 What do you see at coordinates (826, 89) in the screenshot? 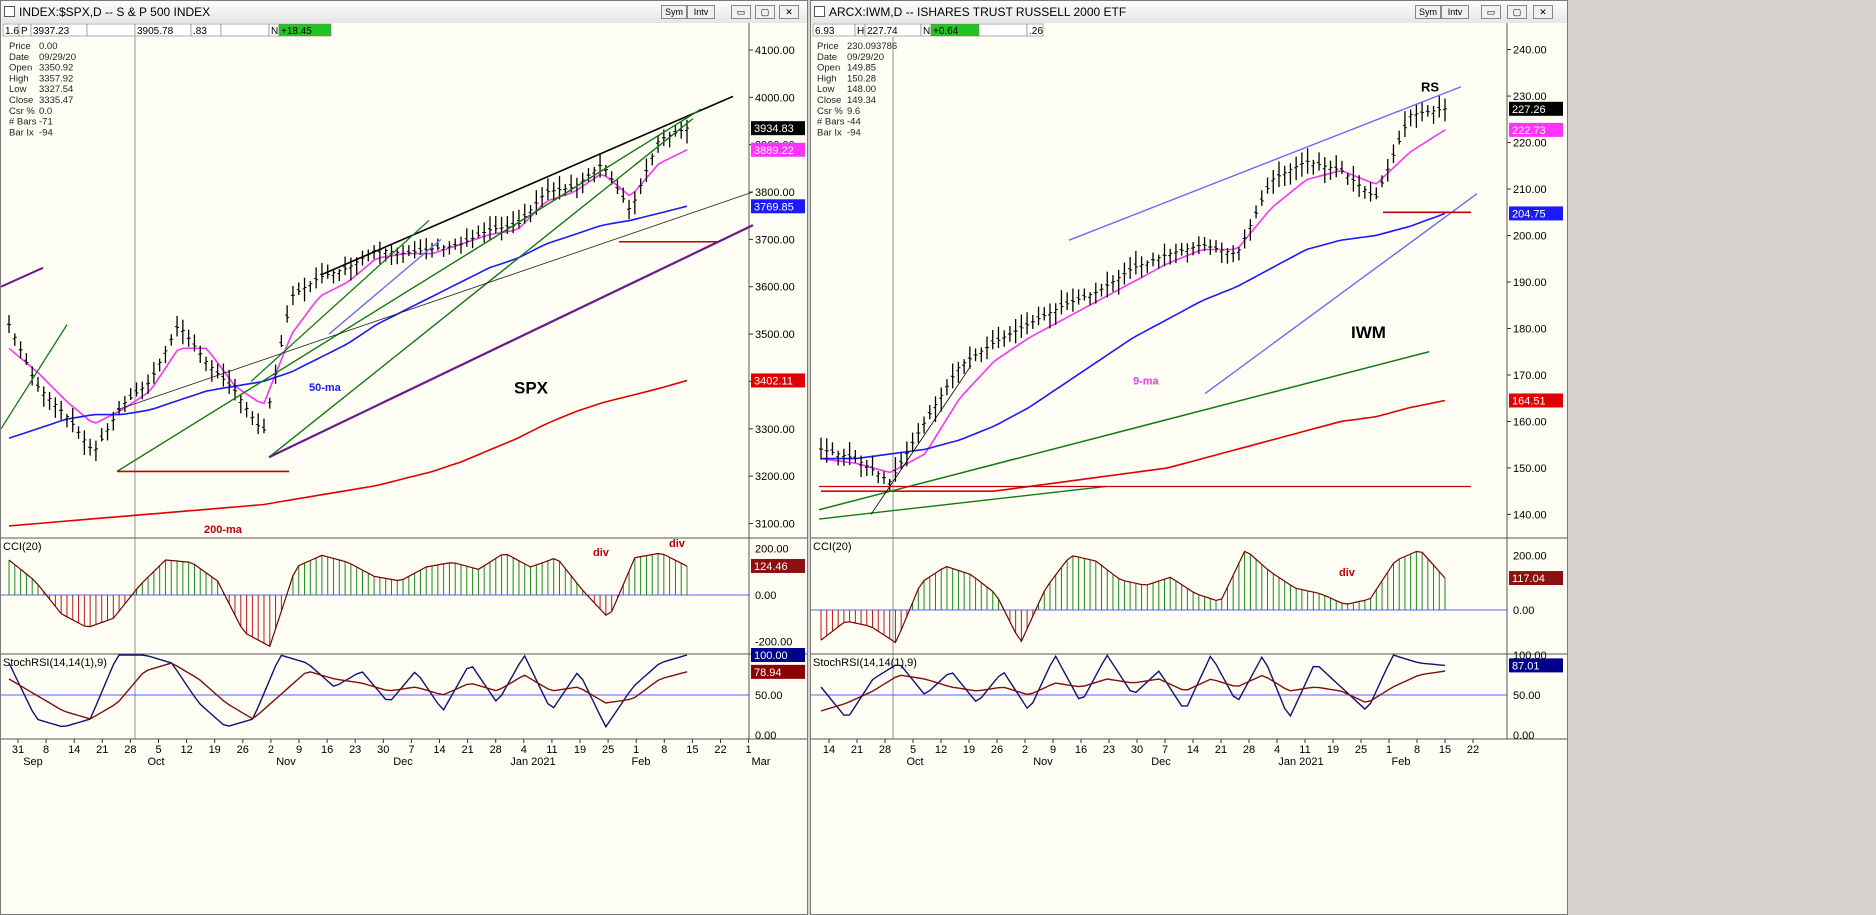
I see `info-label: Low` at bounding box center [826, 89].